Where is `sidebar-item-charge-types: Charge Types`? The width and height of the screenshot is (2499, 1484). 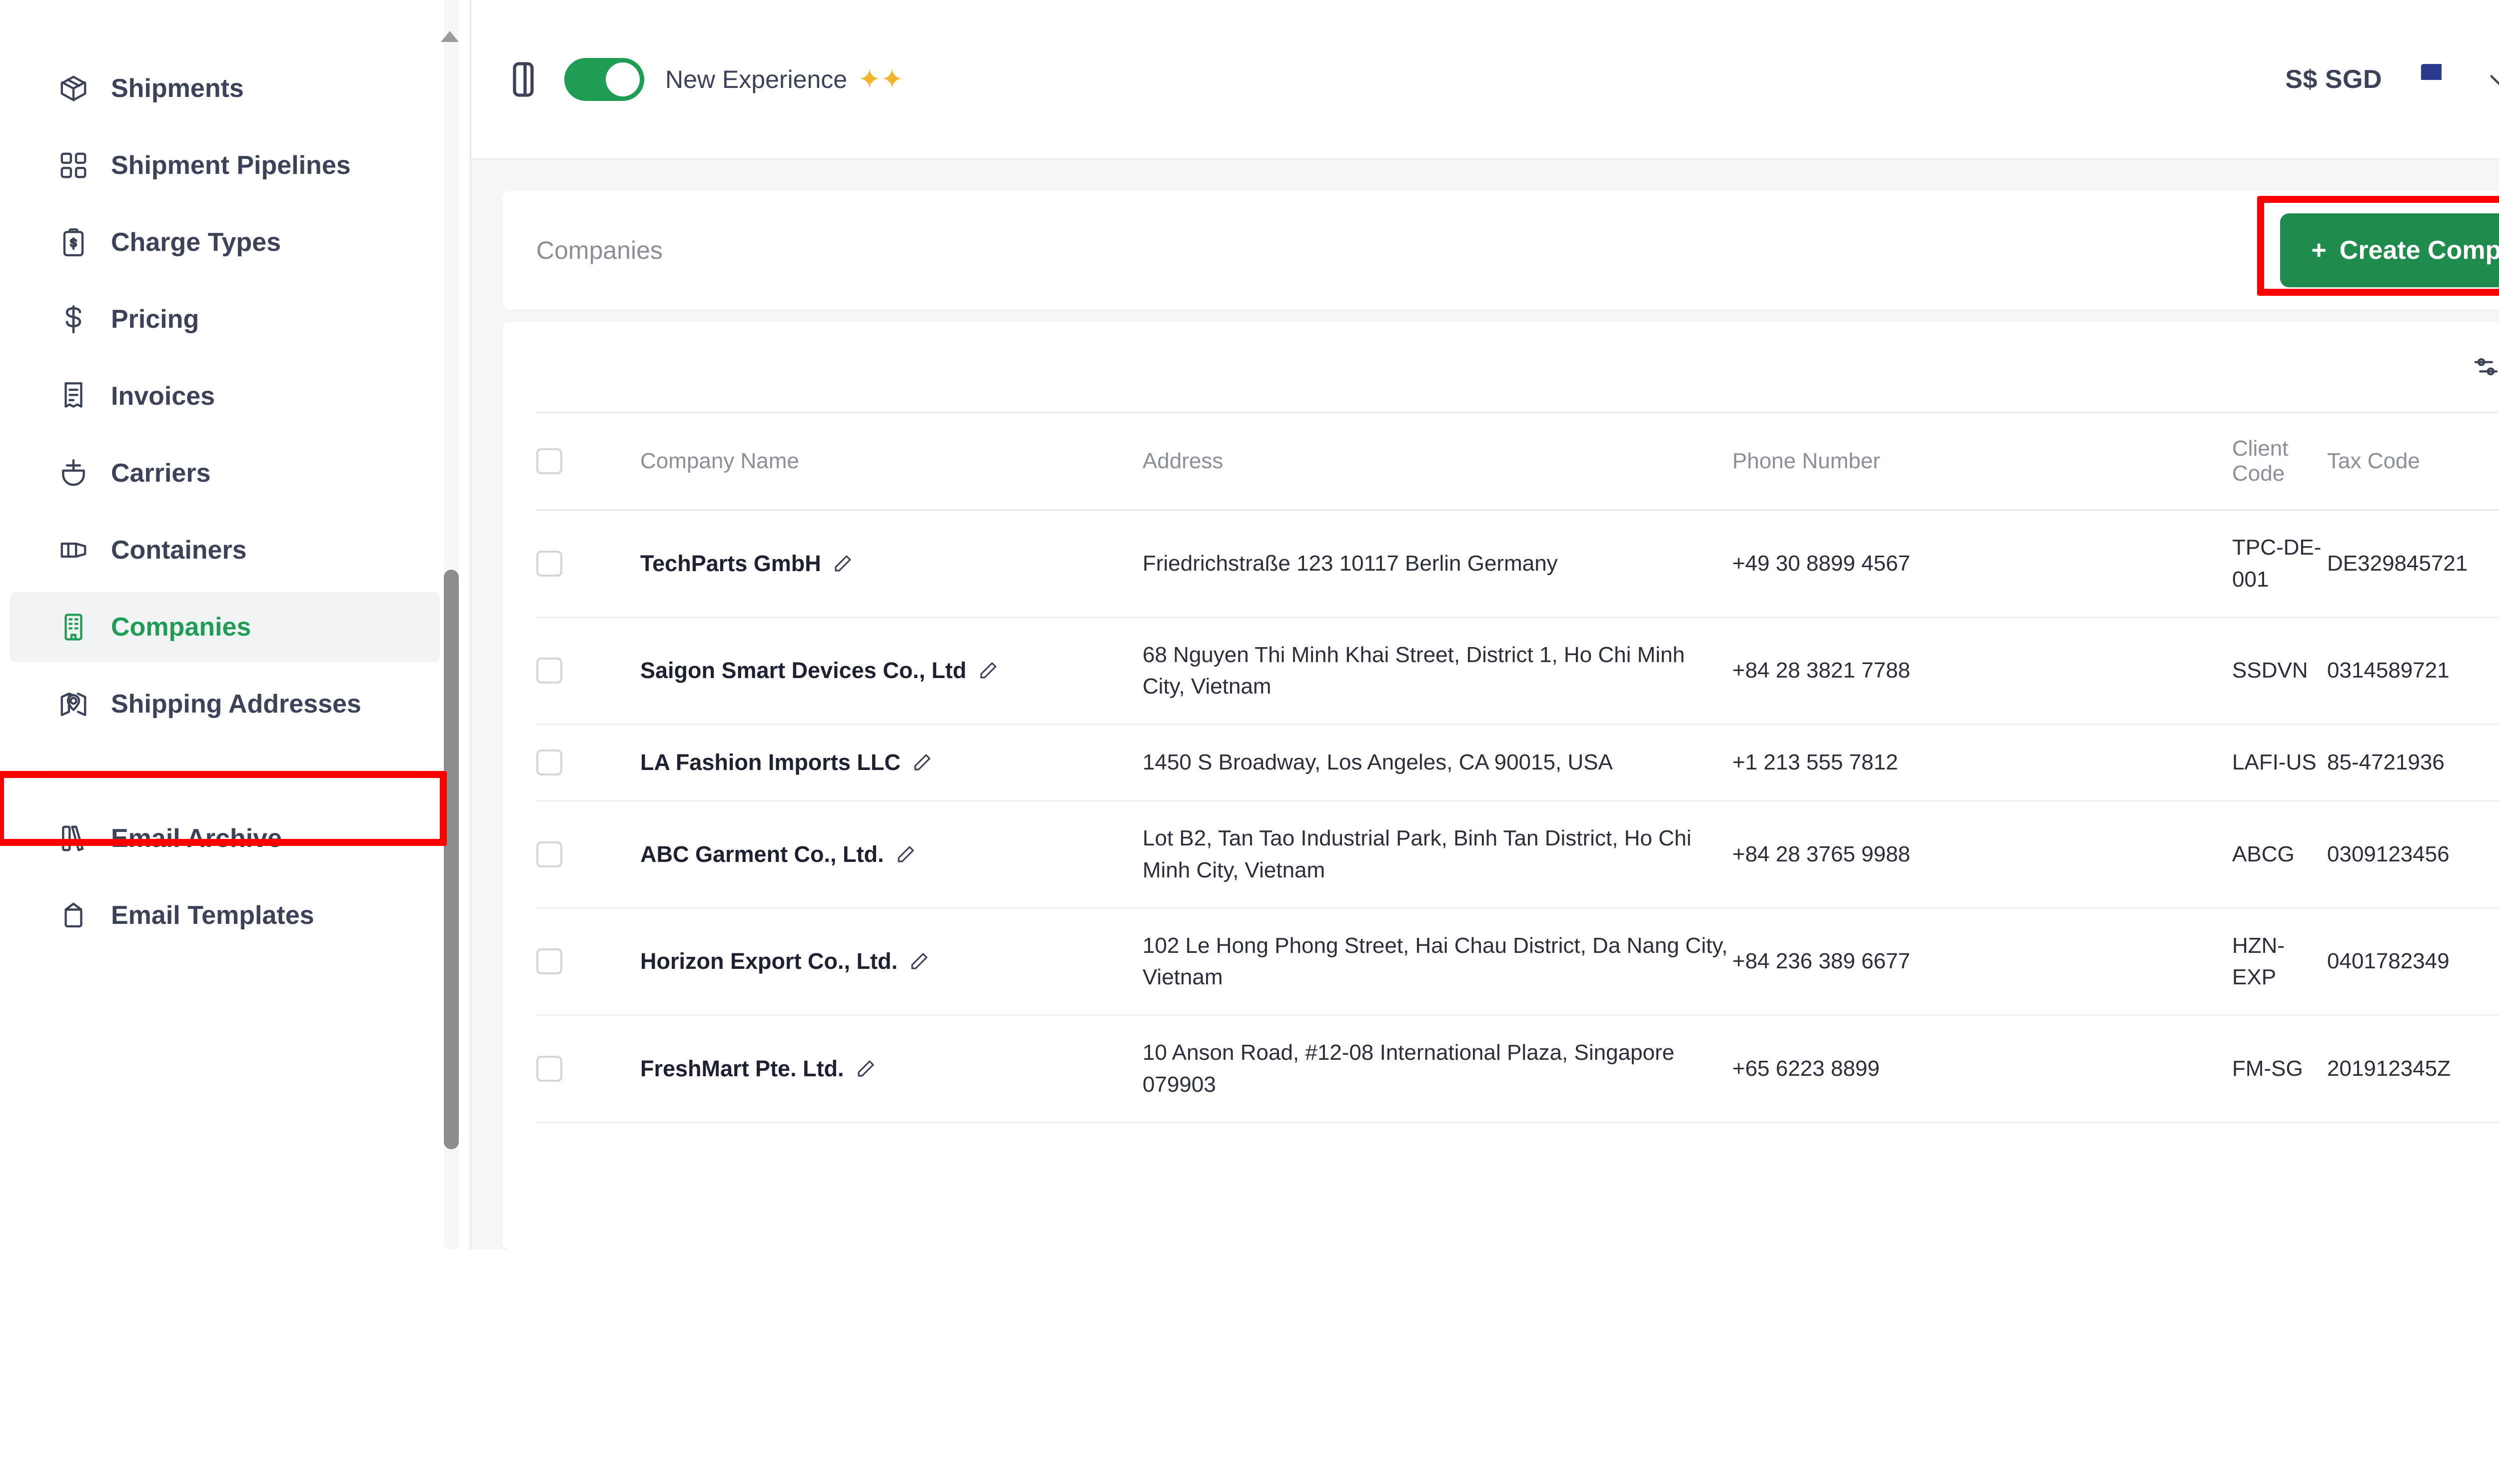 sidebar-item-charge-types: Charge Types is located at coordinates (225, 242).